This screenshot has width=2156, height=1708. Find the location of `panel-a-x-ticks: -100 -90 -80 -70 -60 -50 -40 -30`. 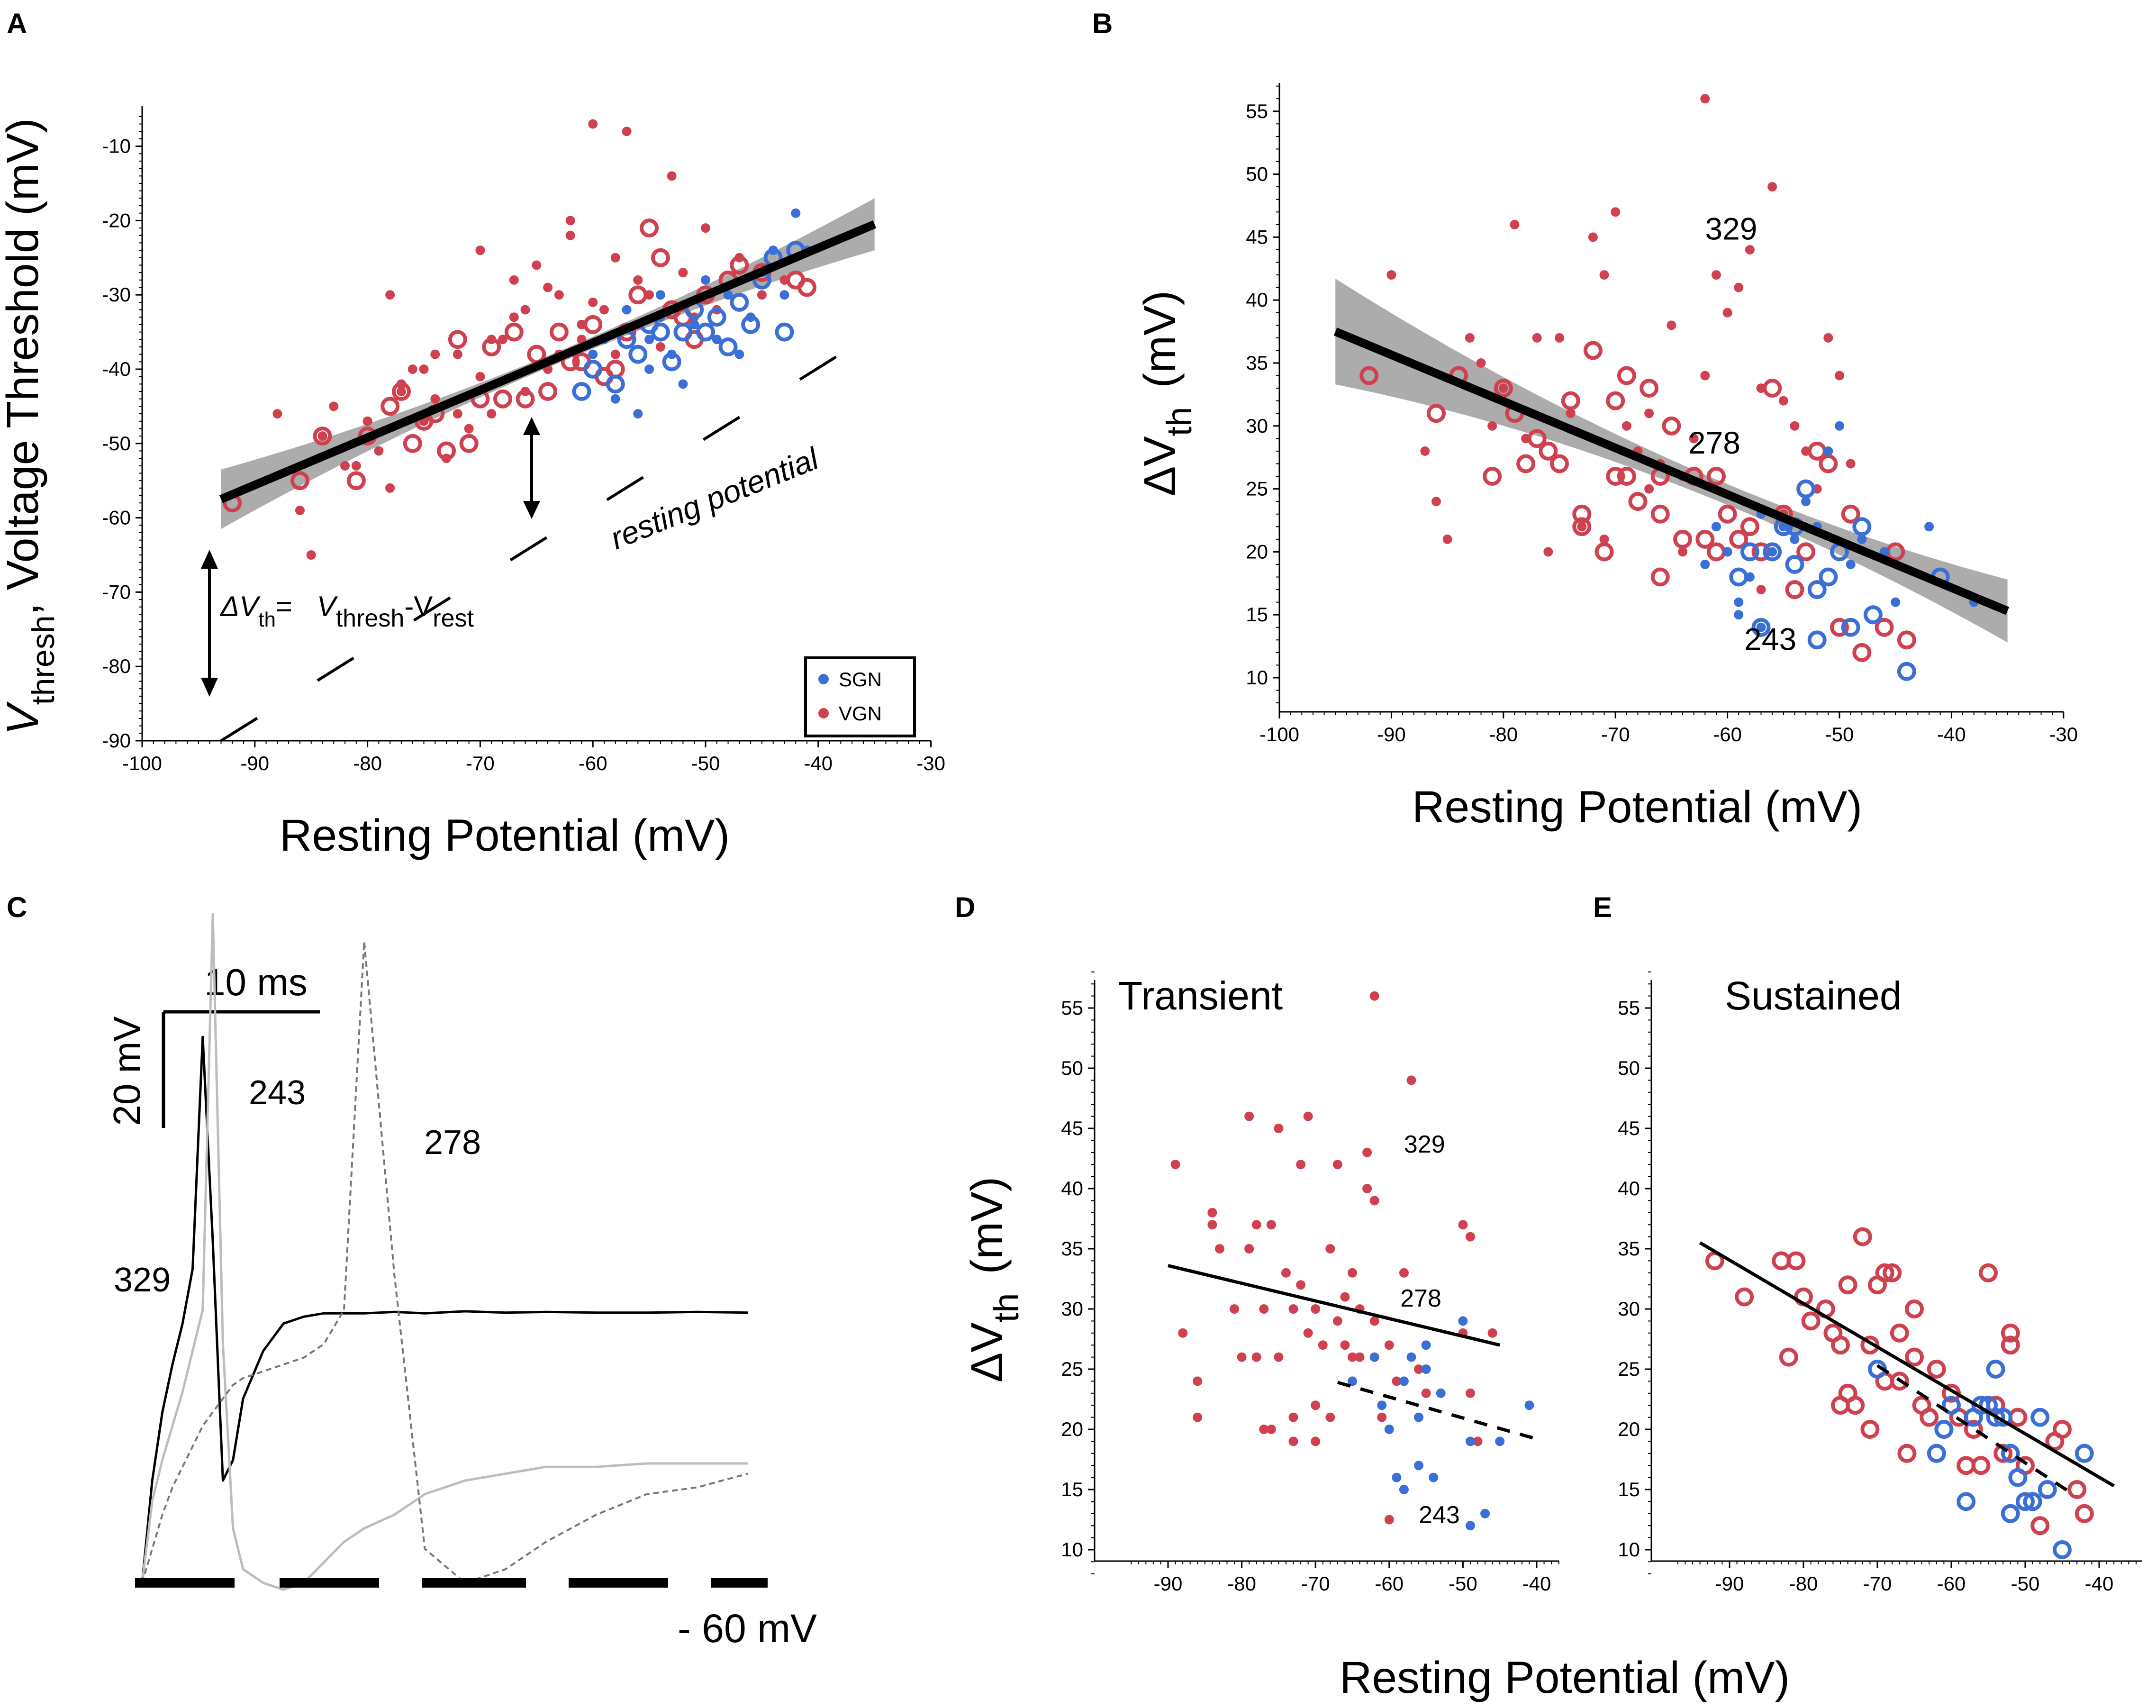

panel-a-x-ticks: -100 -90 -80 -70 -60 -50 -40 -30 is located at coordinates (533, 757).